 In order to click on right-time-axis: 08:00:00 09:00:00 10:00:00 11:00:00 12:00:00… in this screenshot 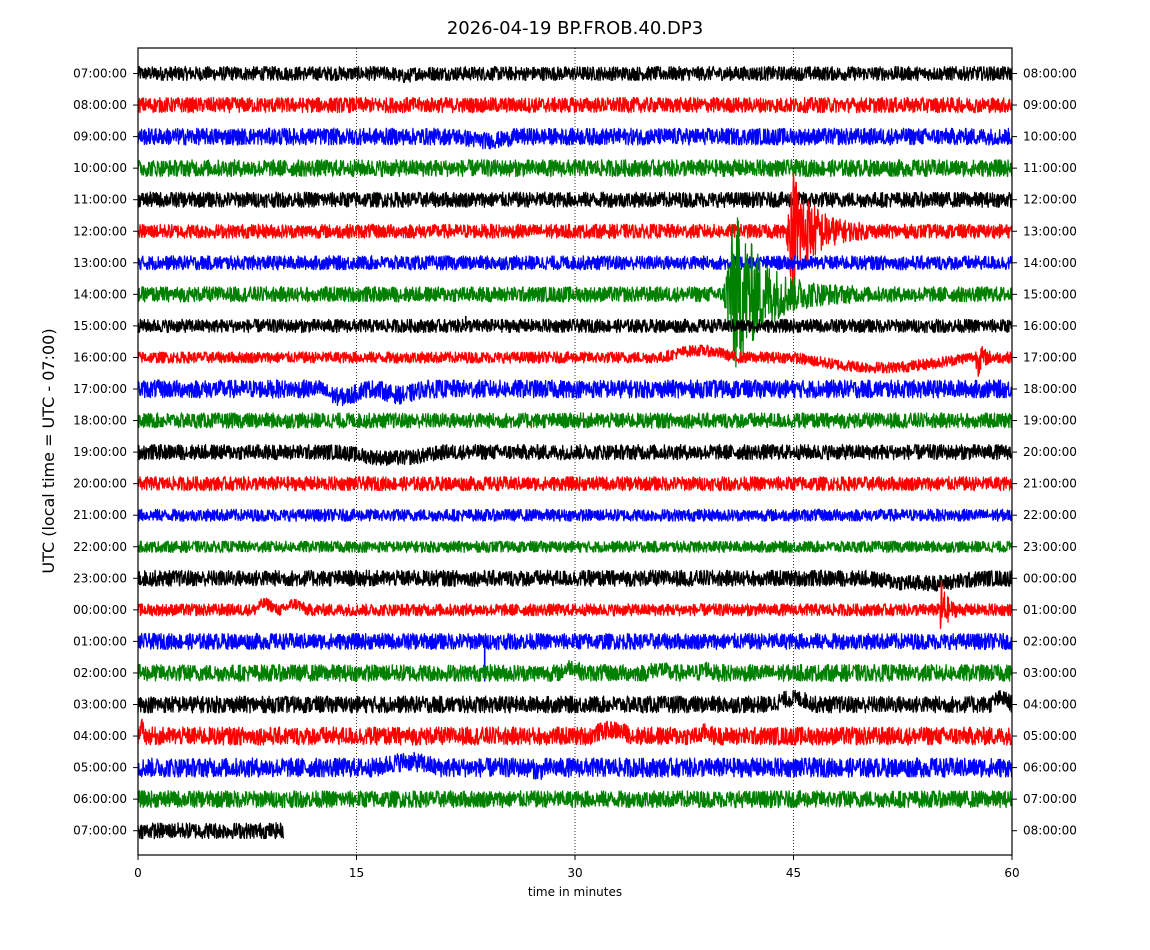, I will do `click(1044, 452)`.